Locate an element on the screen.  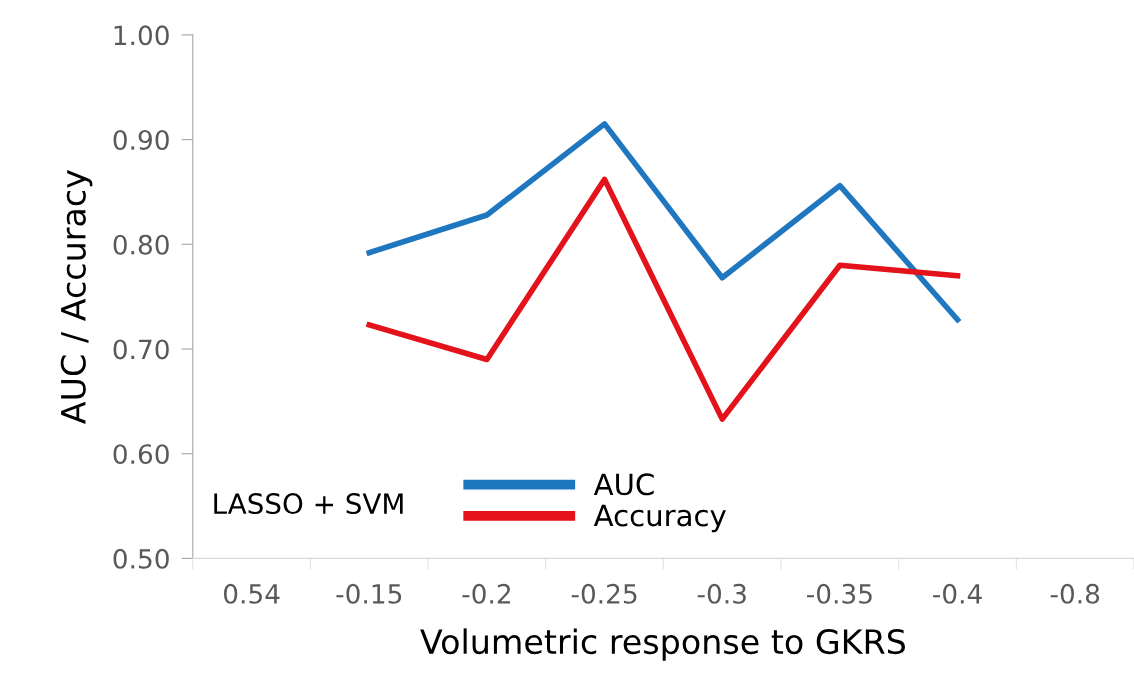
x-tick-label: 0.54 is located at coordinates (251, 593).